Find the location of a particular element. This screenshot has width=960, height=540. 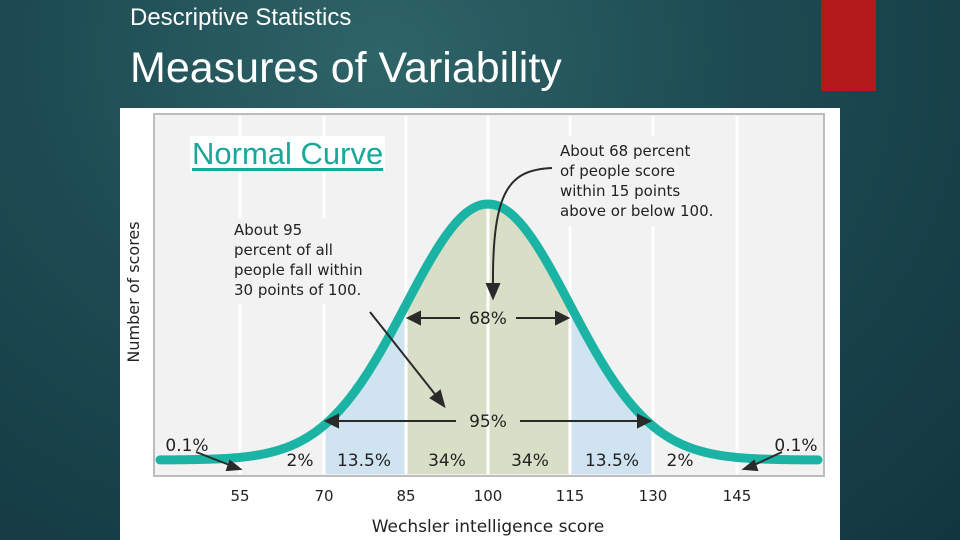

arrow-68-right-head is located at coordinates (563, 318).